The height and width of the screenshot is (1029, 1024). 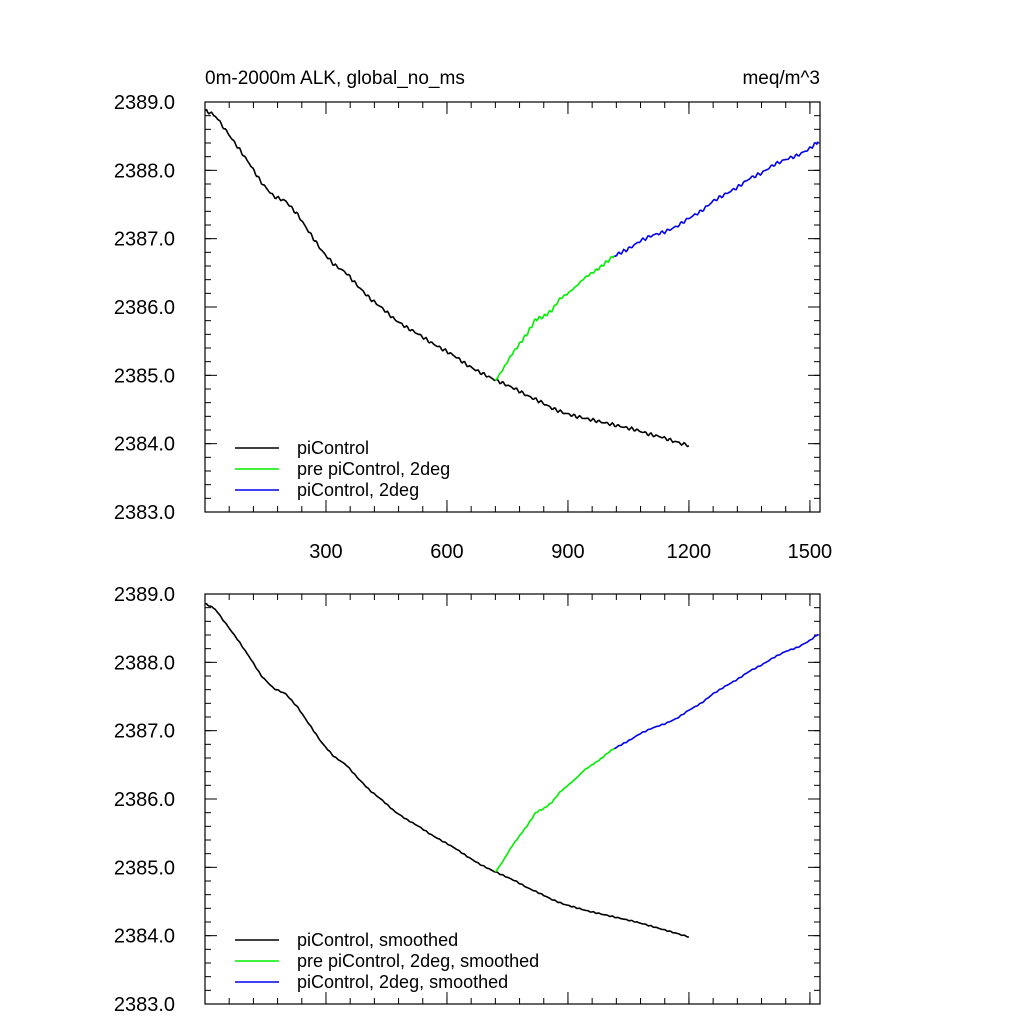 I want to click on x-tick-label: 900, so click(x=567, y=552).